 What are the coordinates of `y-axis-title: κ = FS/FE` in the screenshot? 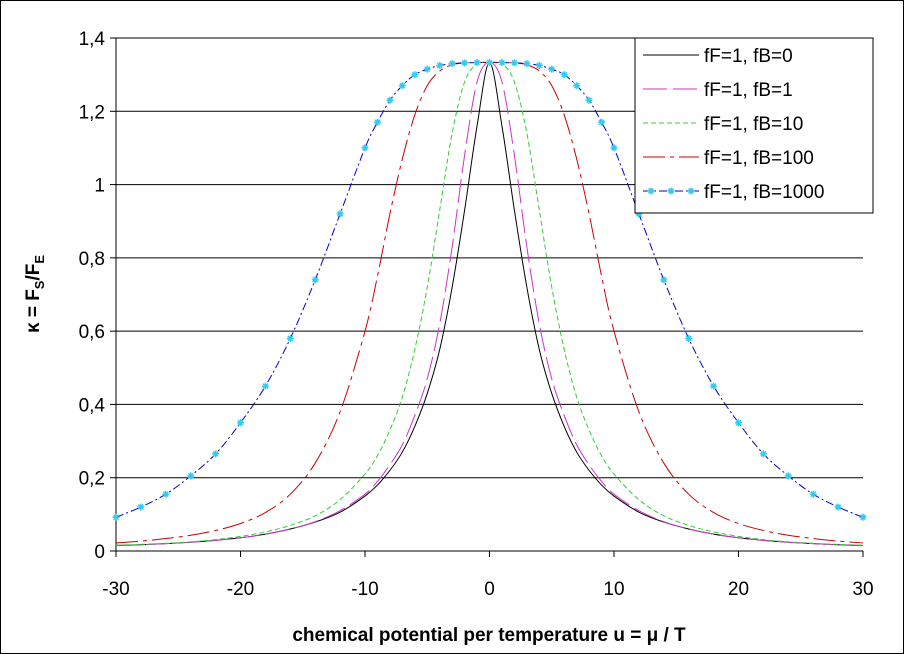 It's located at (35, 294).